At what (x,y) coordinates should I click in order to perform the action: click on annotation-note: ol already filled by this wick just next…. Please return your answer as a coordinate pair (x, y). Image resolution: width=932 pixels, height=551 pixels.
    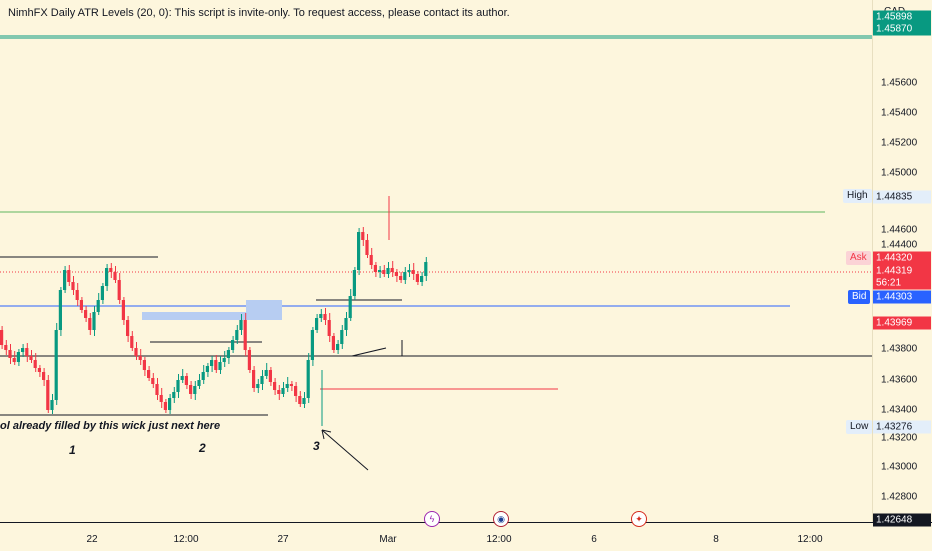
    Looking at the image, I should click on (110, 426).